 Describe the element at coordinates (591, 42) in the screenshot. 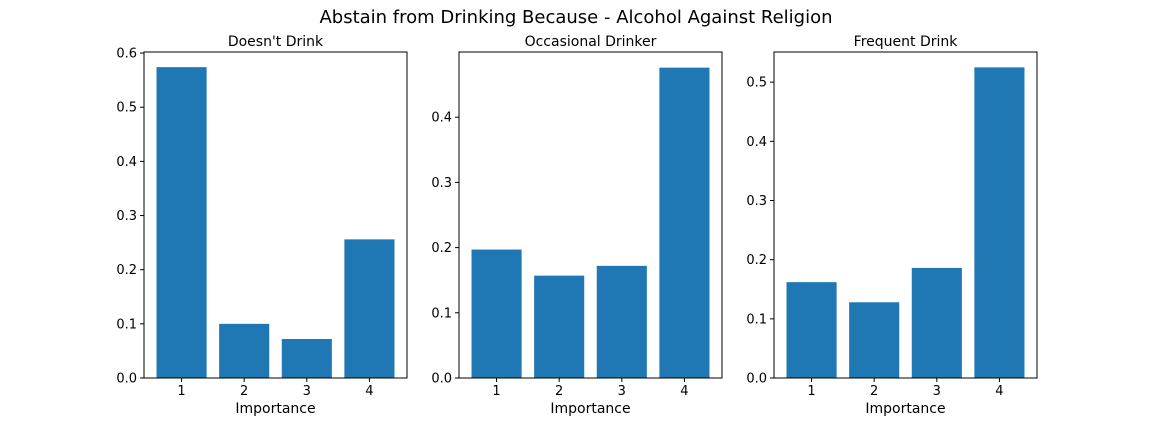

I see `subplot-title: Occasional Drinker` at that location.